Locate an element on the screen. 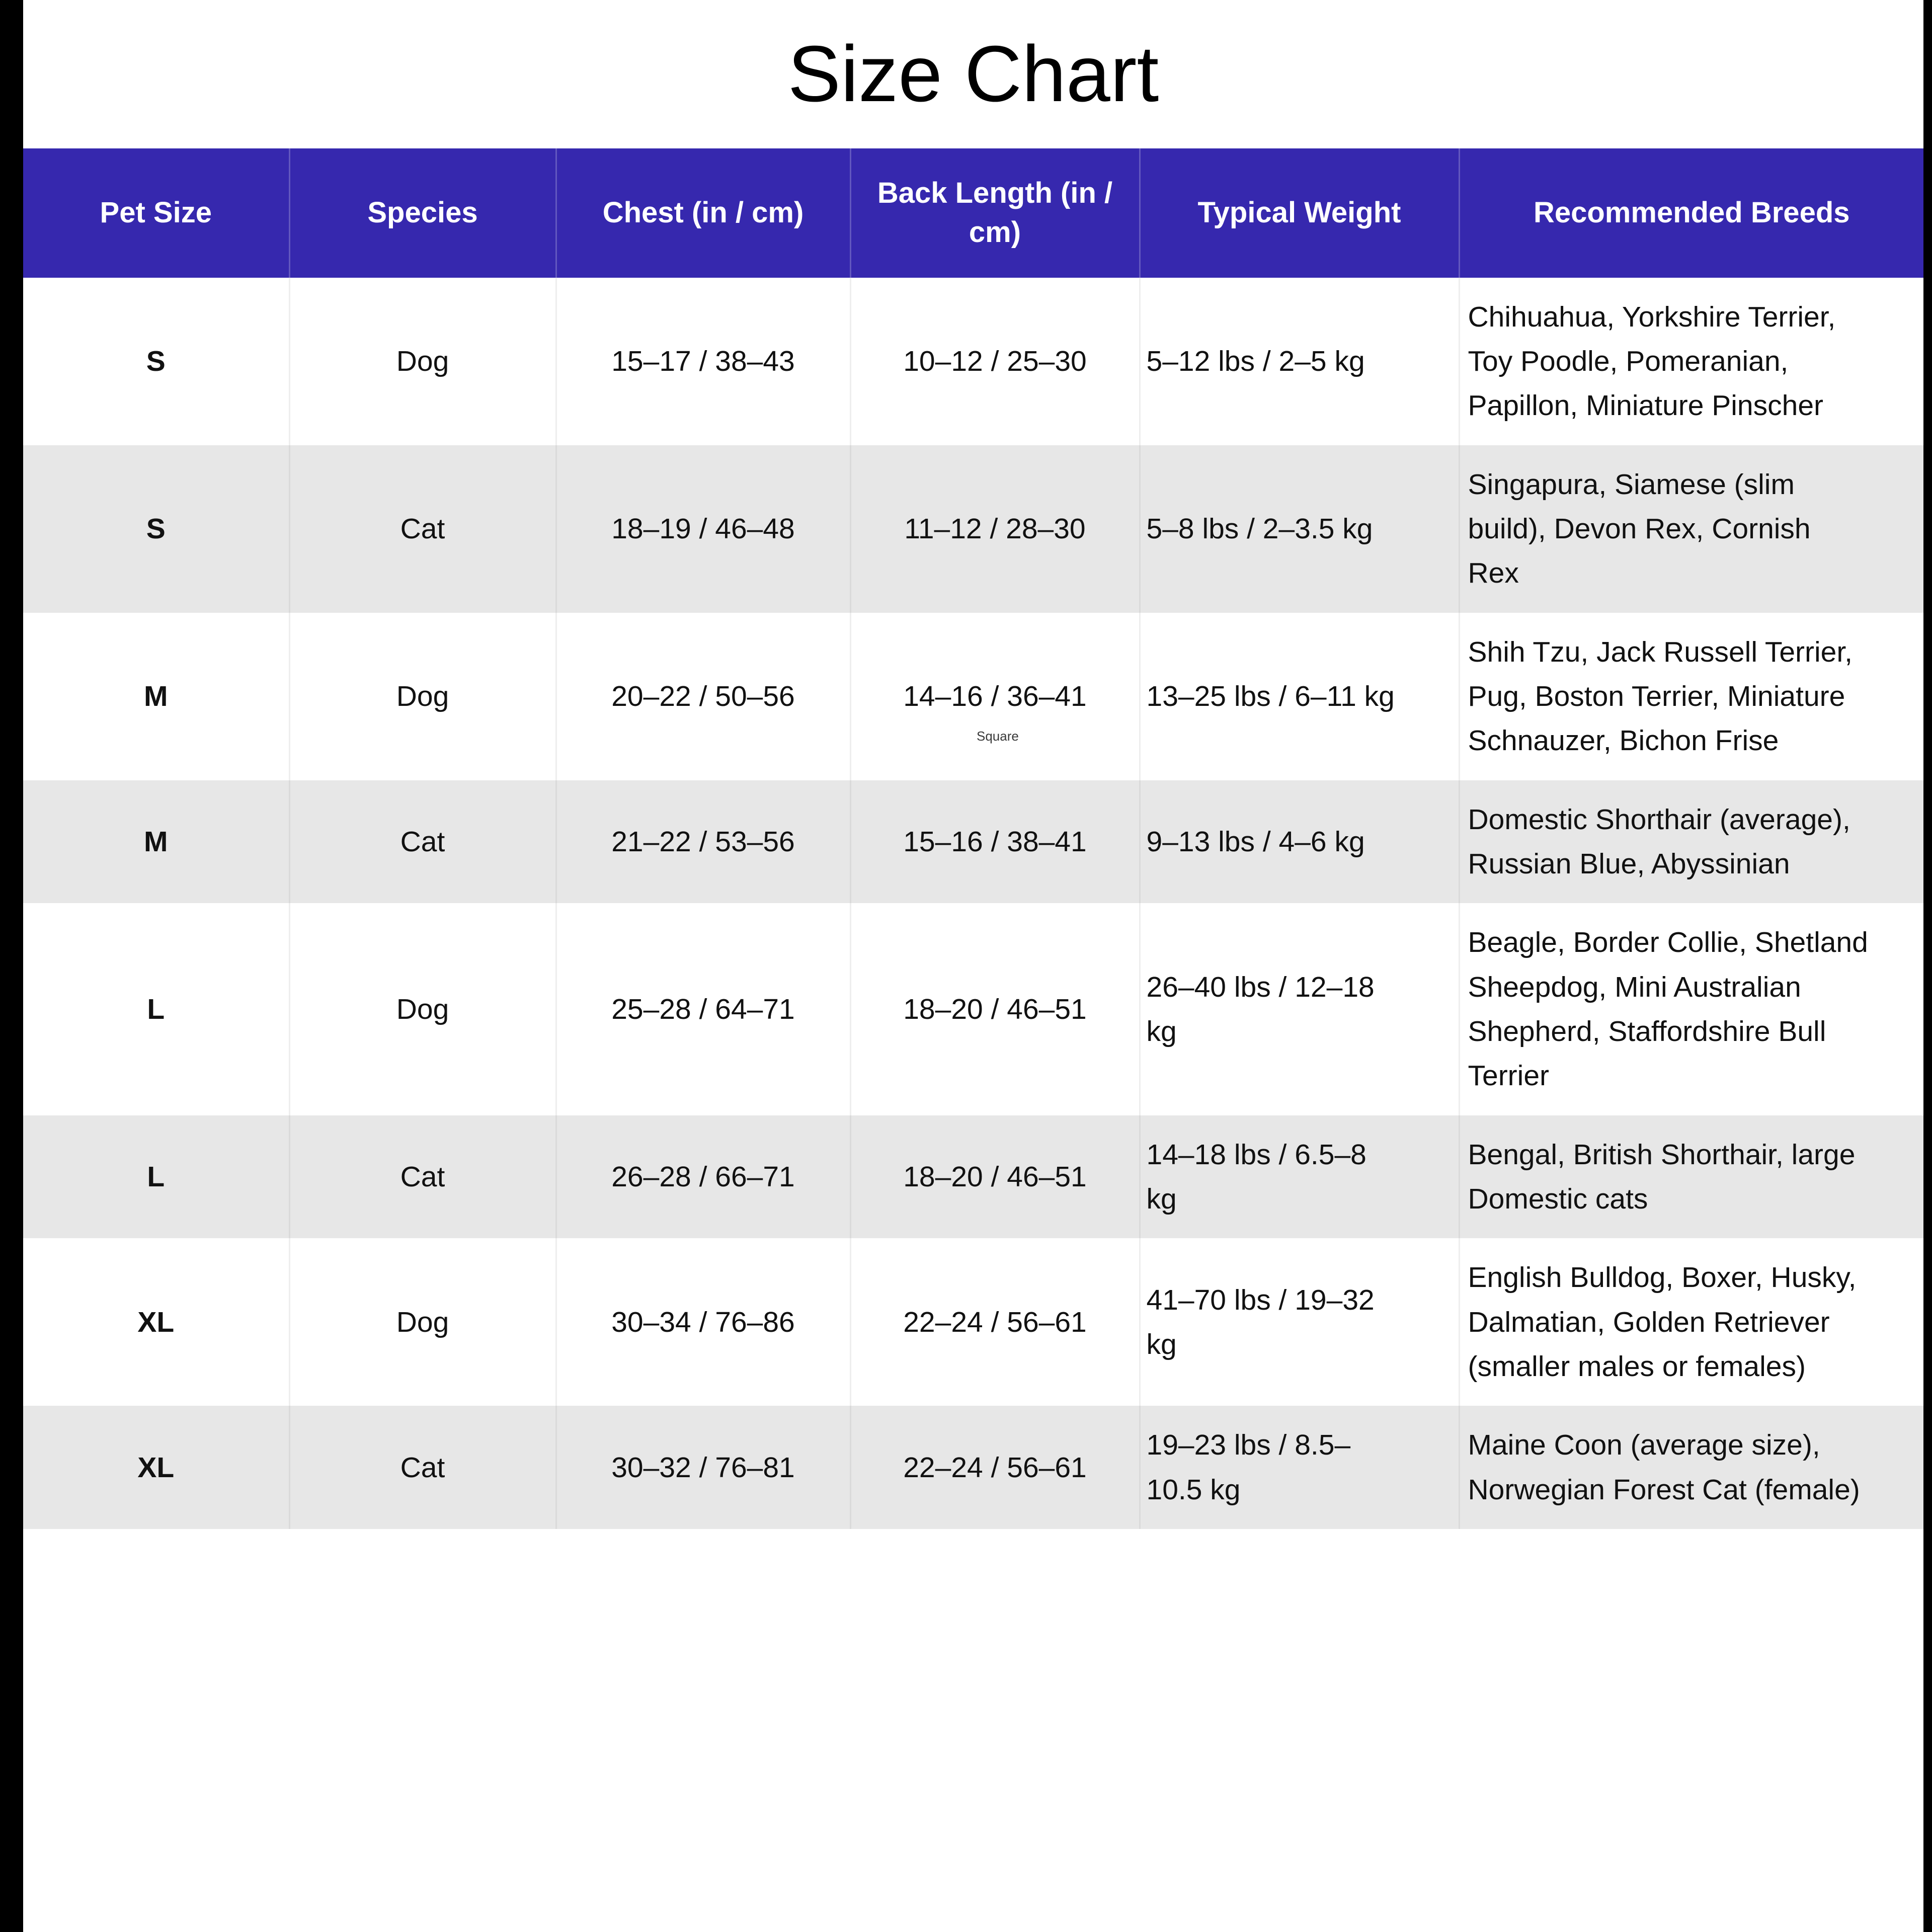 The image size is (1932, 1932). cell-chest: 26–28 / 66–71 is located at coordinates (703, 1177).